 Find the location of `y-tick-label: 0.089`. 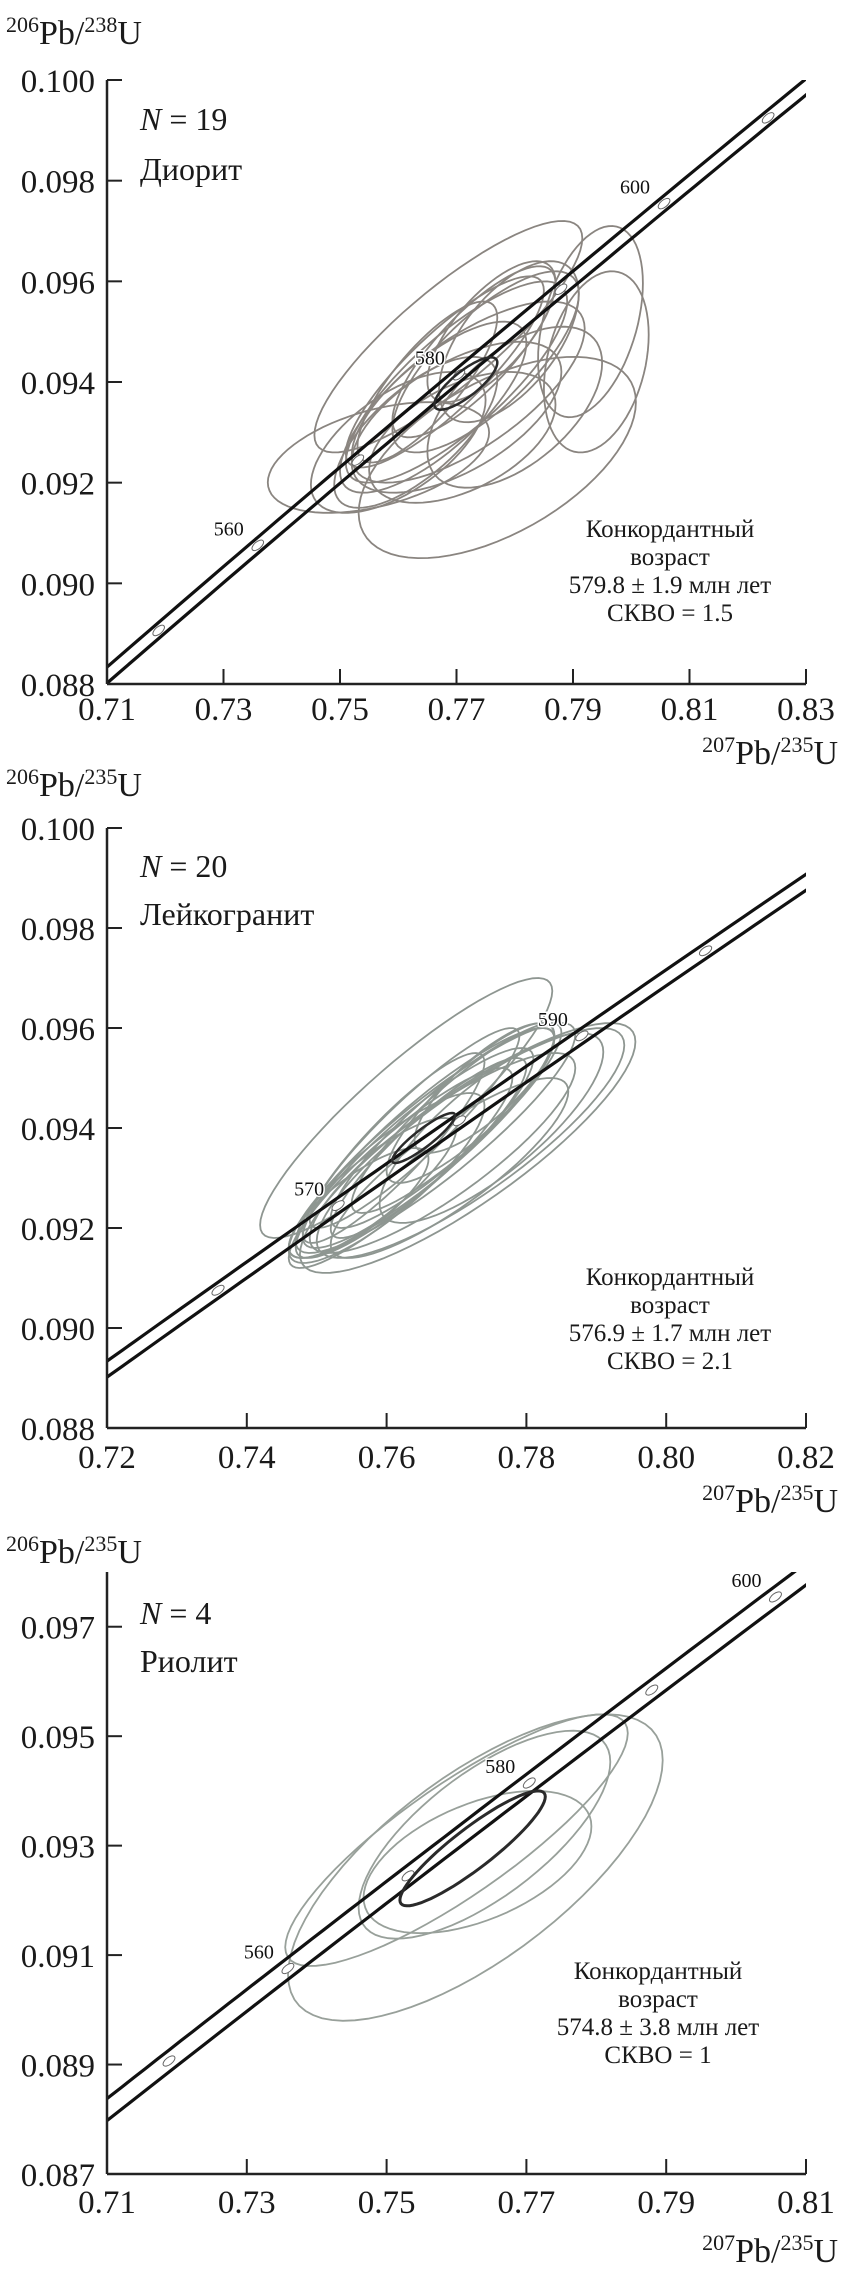

y-tick-label: 0.089 is located at coordinates (58, 2067).